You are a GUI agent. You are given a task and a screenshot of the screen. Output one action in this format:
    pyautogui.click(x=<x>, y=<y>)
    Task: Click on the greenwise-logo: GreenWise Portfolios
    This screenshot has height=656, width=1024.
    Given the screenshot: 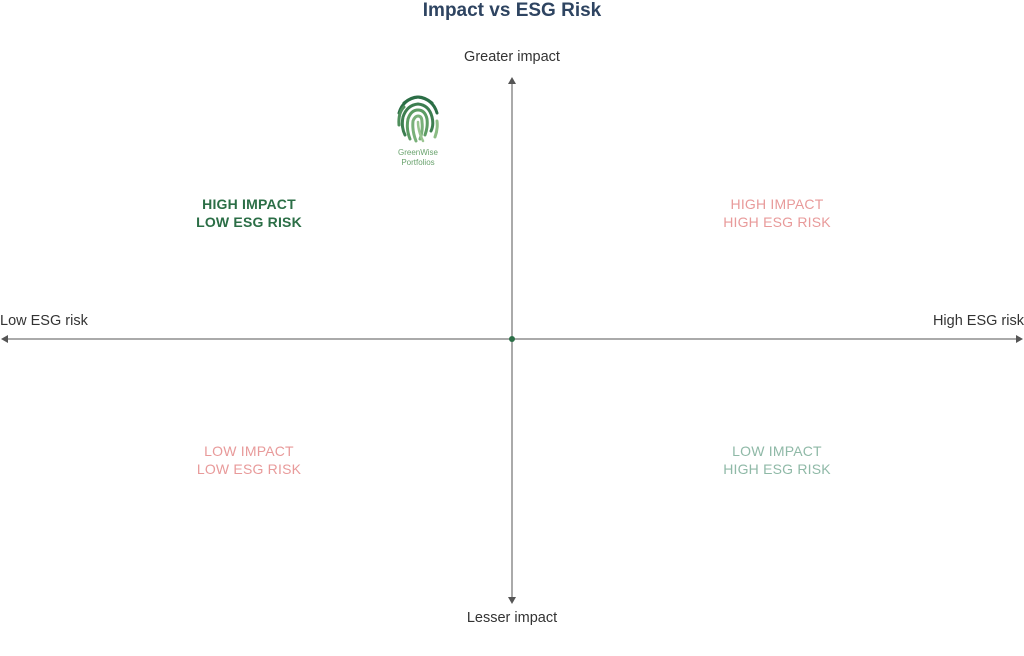 What is the action you would take?
    pyautogui.click(x=418, y=129)
    